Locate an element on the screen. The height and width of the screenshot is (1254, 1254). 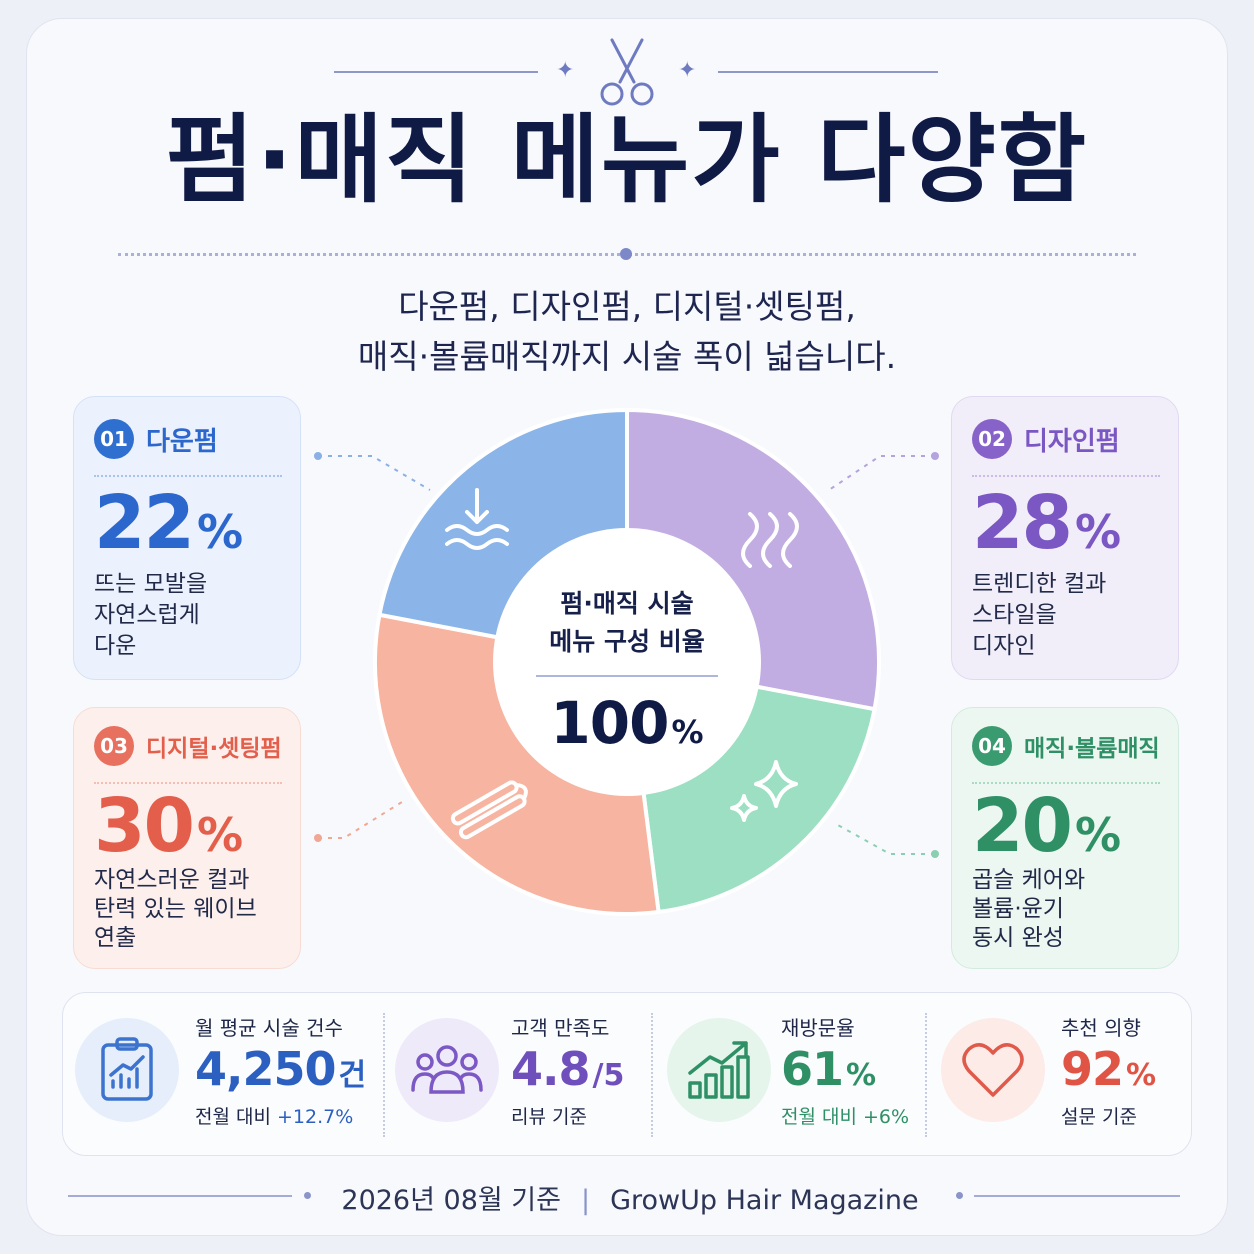
category-description: 트렌디한 컬과 스타일을 디자인 is located at coordinates (1039, 614).